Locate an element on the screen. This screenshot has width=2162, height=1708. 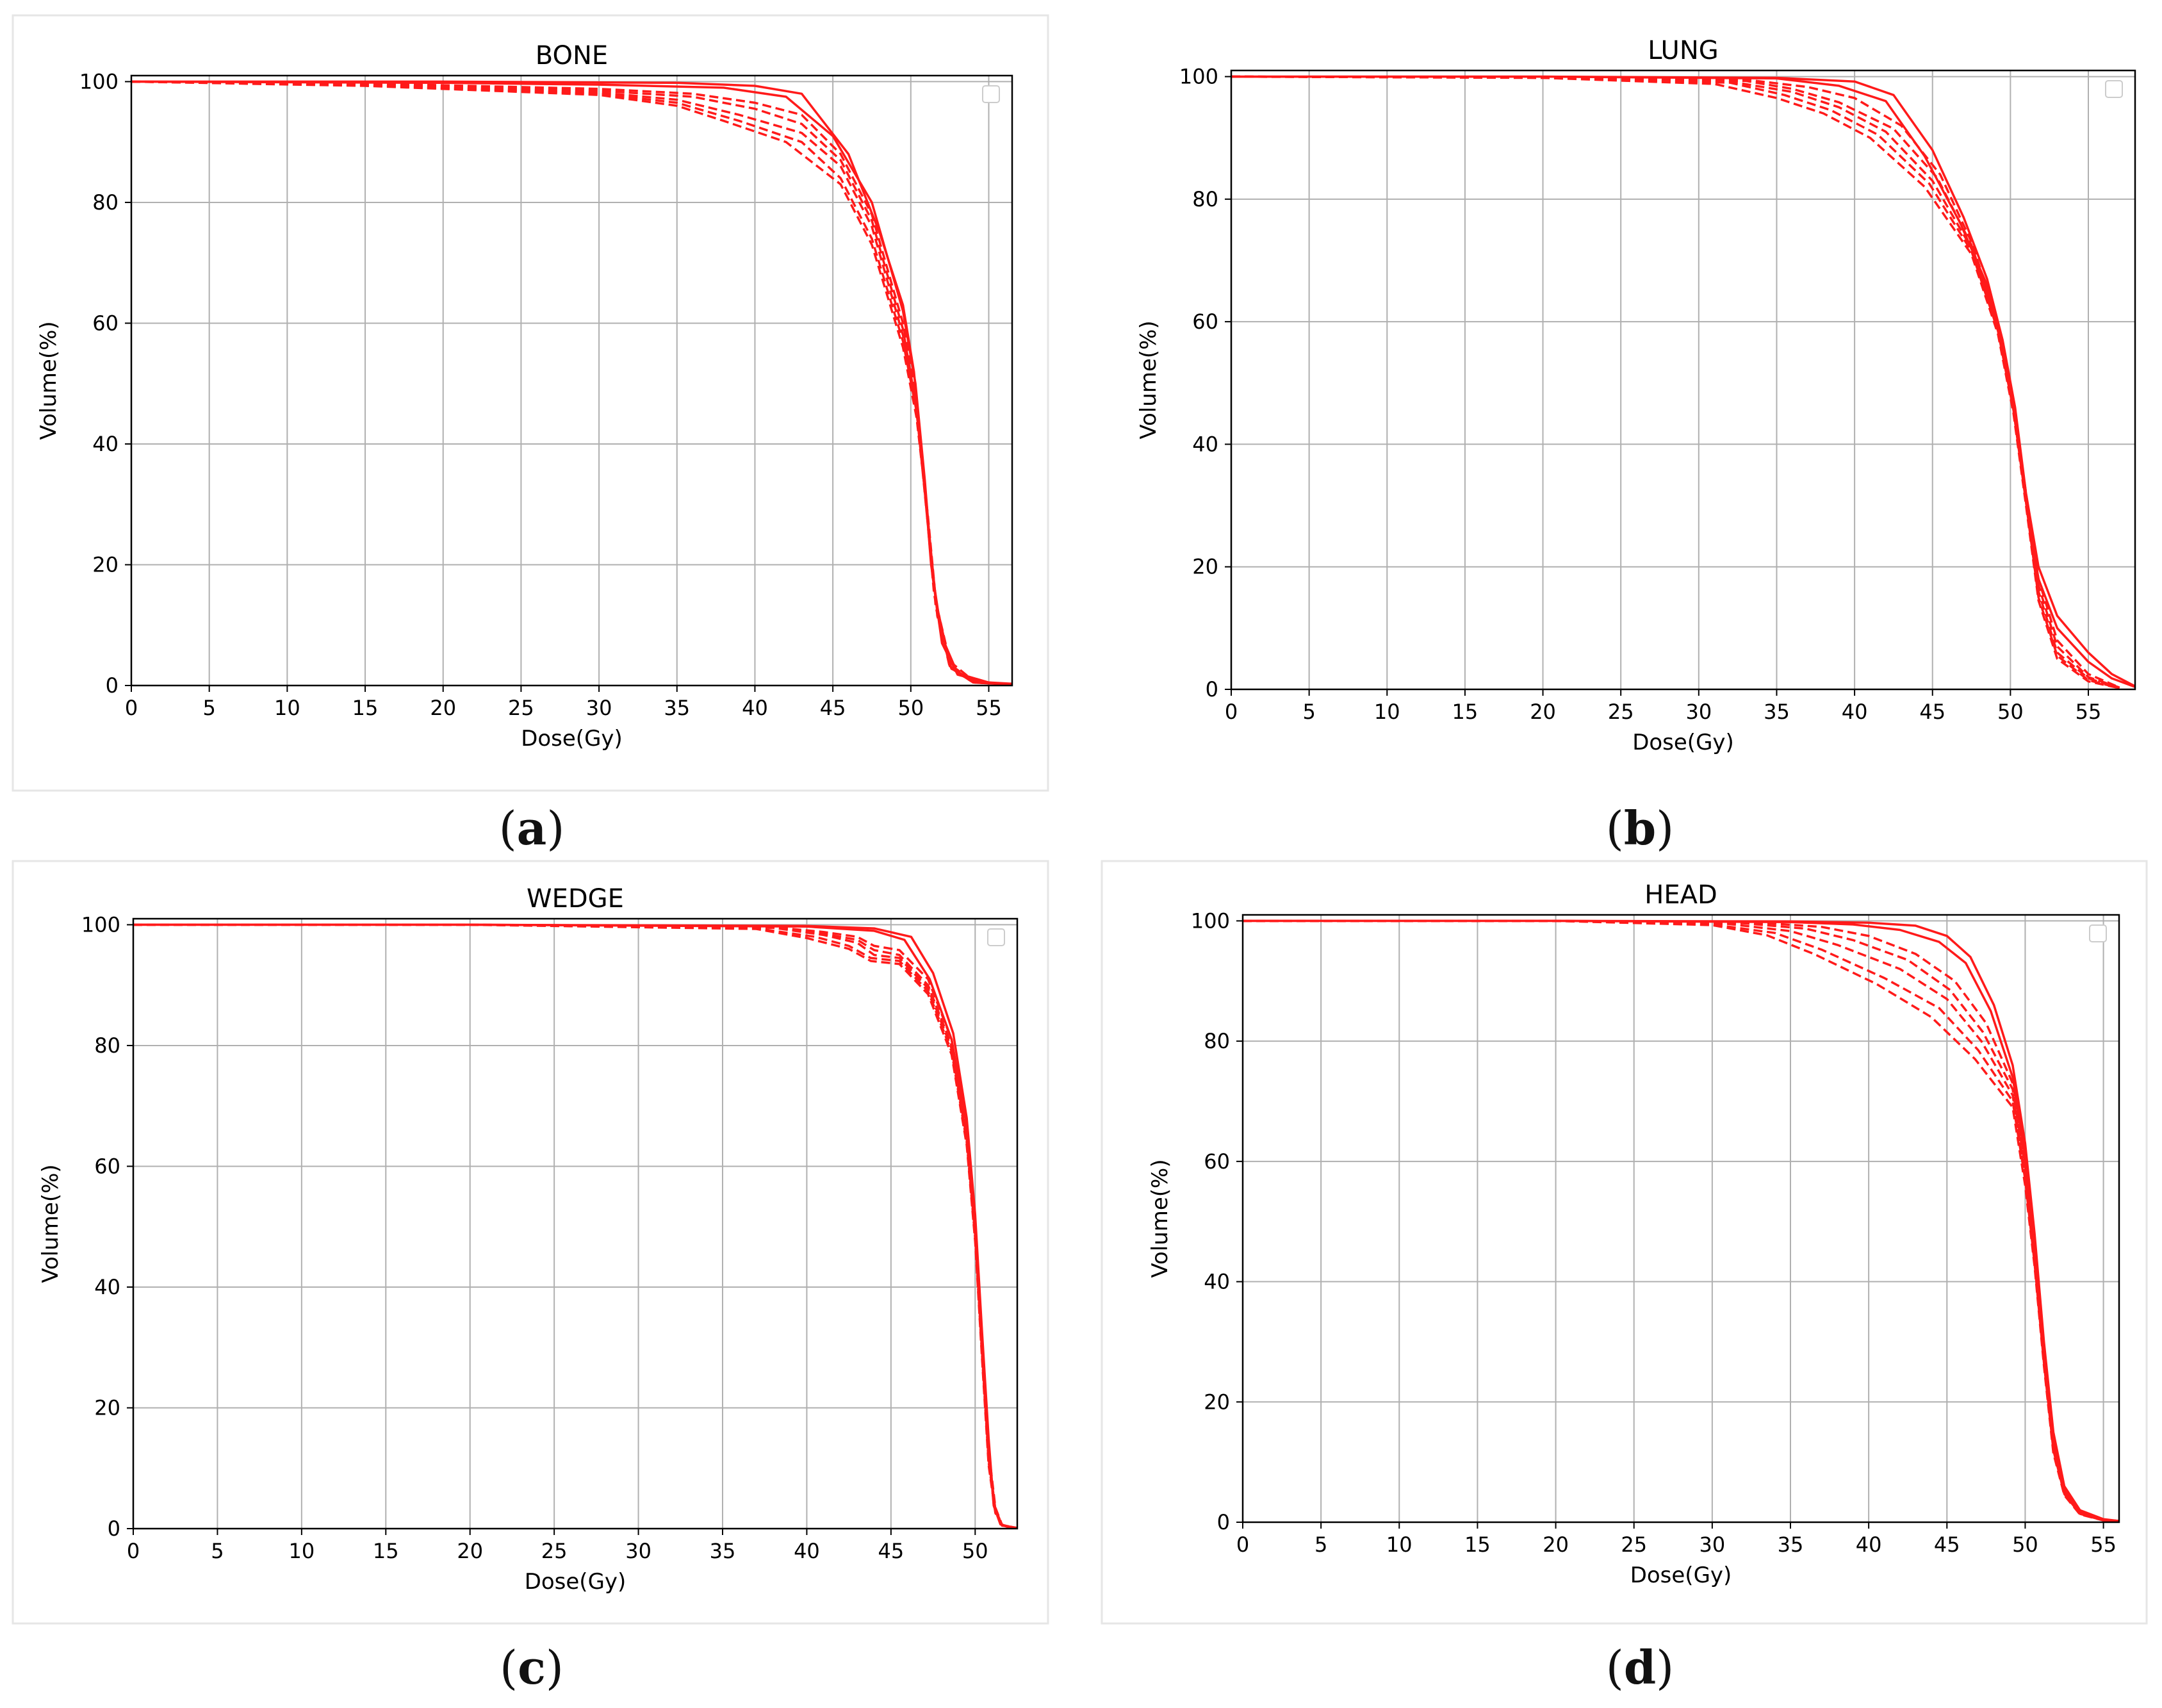
caption-a-letter: a is located at coordinates (531, 828).